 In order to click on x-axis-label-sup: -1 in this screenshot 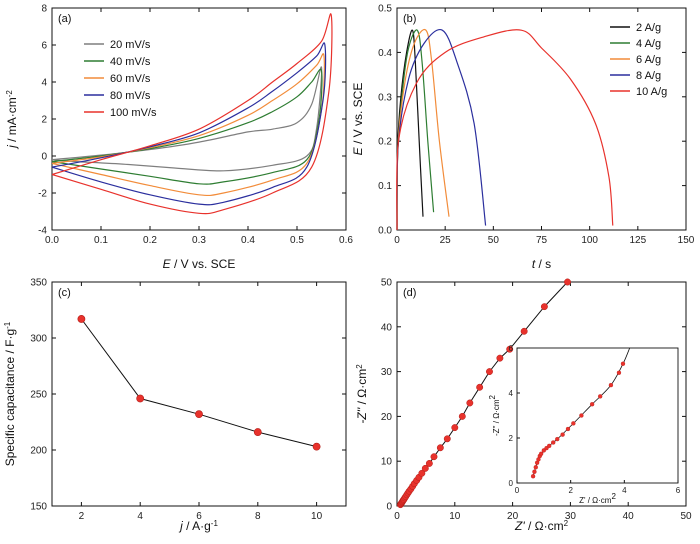, I will do `click(215, 523)`.